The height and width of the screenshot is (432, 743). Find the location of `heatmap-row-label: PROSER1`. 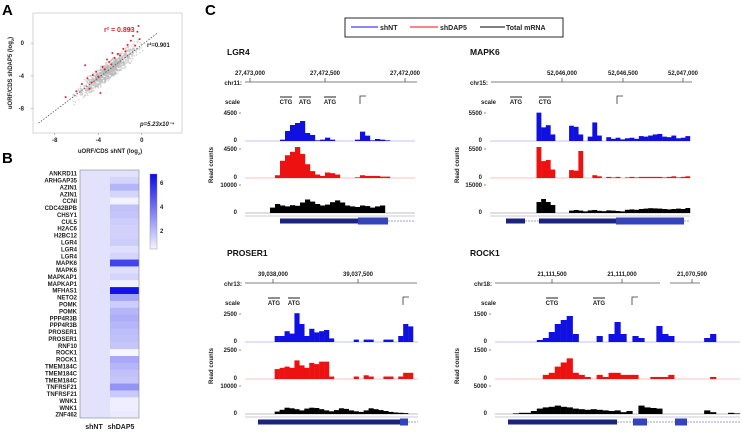

heatmap-row-label: PROSER1 is located at coordinates (62, 333).